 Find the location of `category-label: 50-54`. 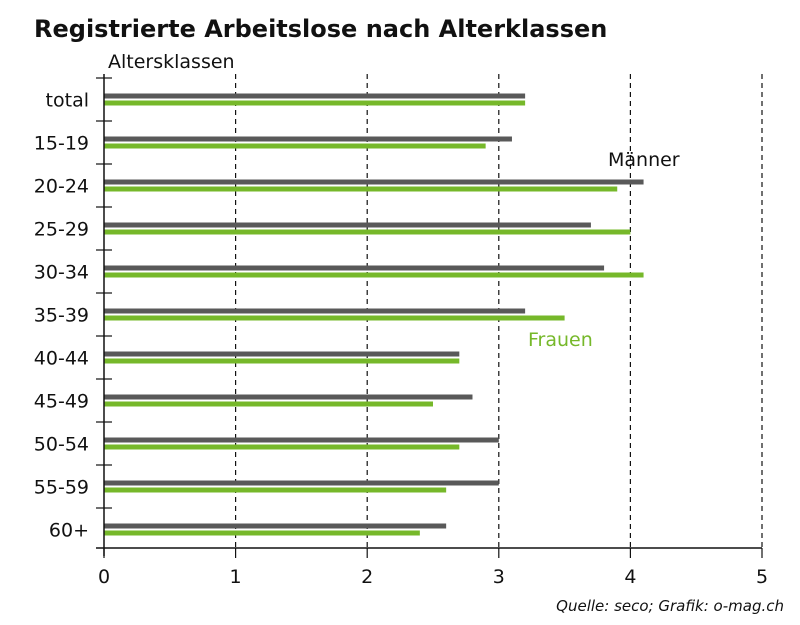

category-label: 50-54 is located at coordinates (61, 445).